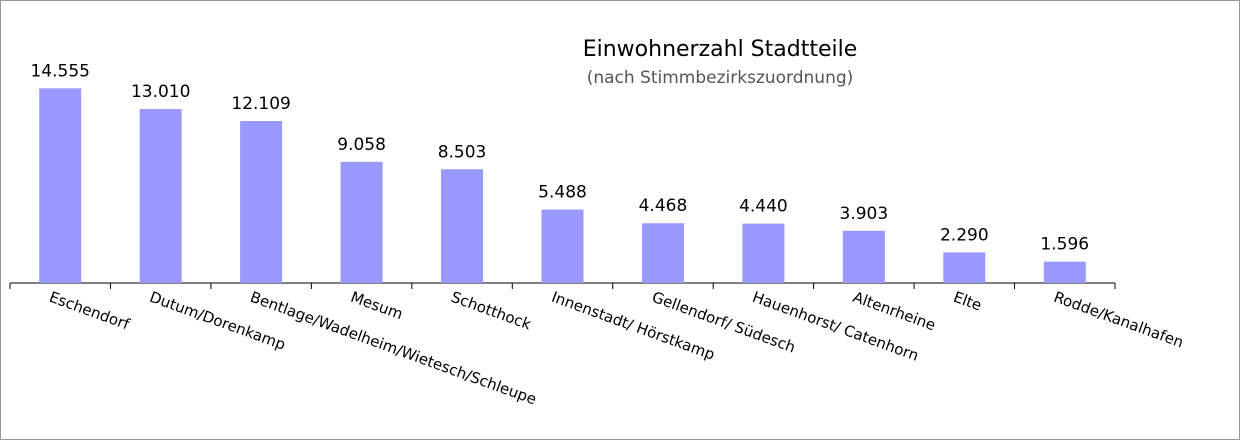  Describe the element at coordinates (59, 71) in the screenshot. I see `value-label: 14.555` at that location.